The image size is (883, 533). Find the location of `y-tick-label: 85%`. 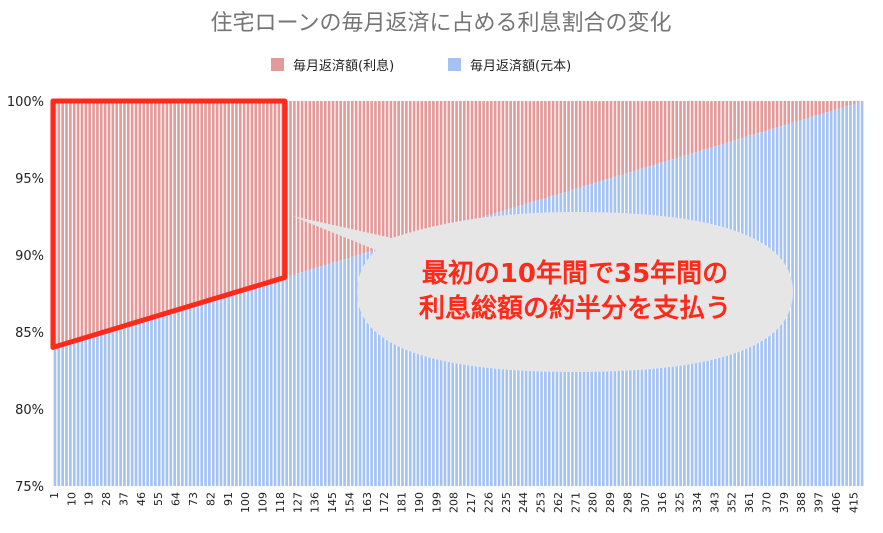

y-tick-label: 85% is located at coordinates (29, 333).